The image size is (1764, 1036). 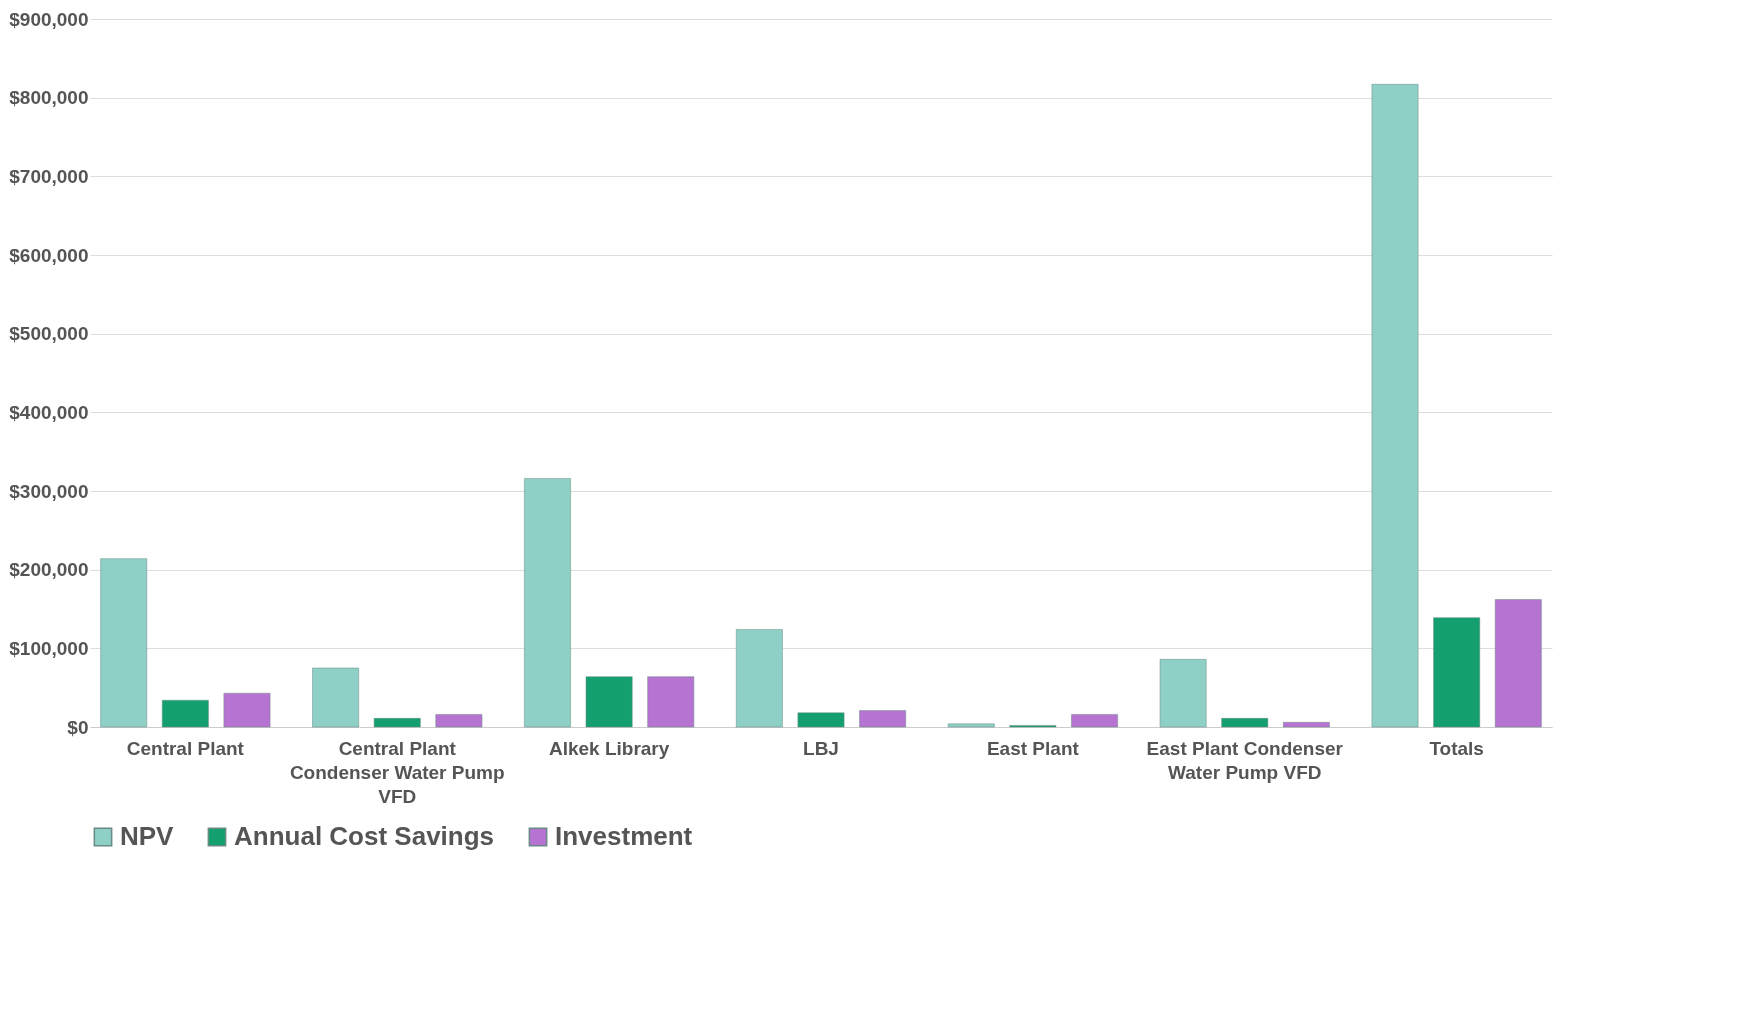 What do you see at coordinates (49, 491) in the screenshot?
I see `y-tick-label: $300,000` at bounding box center [49, 491].